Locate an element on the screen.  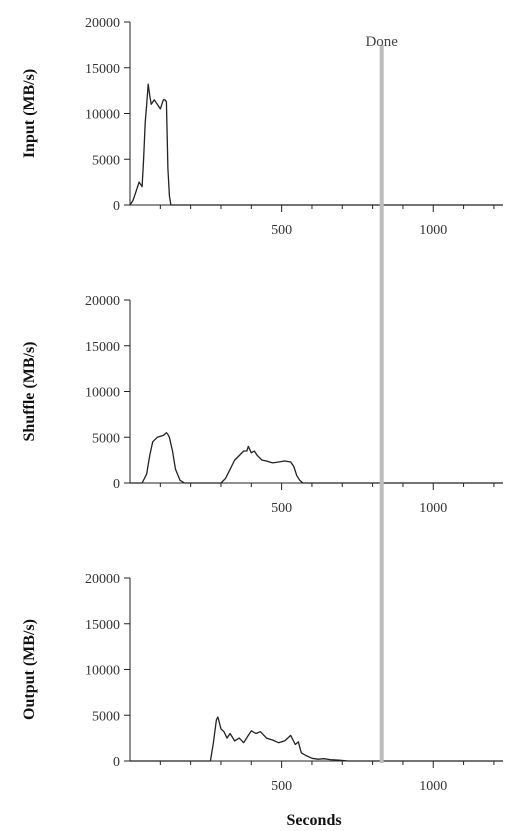
done-annotation-label: Done is located at coordinates (381, 42).